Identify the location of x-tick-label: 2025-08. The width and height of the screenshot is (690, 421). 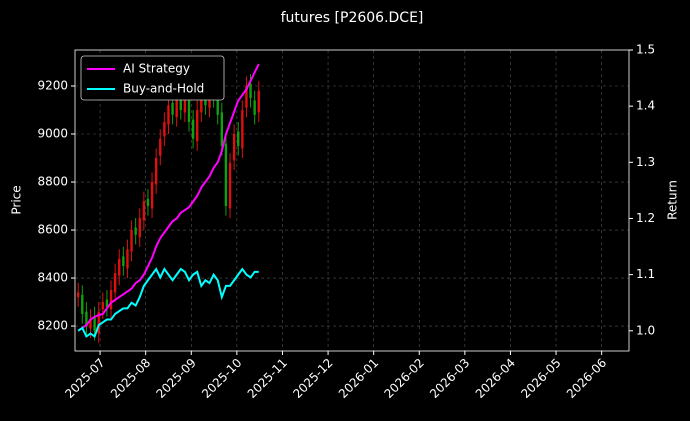
(130, 378).